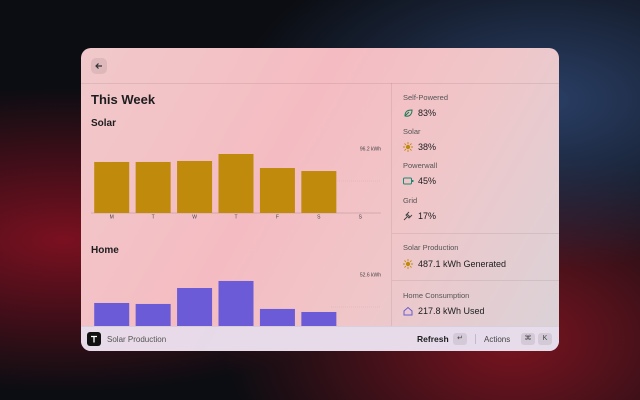 The height and width of the screenshot is (400, 640). I want to click on chart-title: Solar, so click(104, 123).